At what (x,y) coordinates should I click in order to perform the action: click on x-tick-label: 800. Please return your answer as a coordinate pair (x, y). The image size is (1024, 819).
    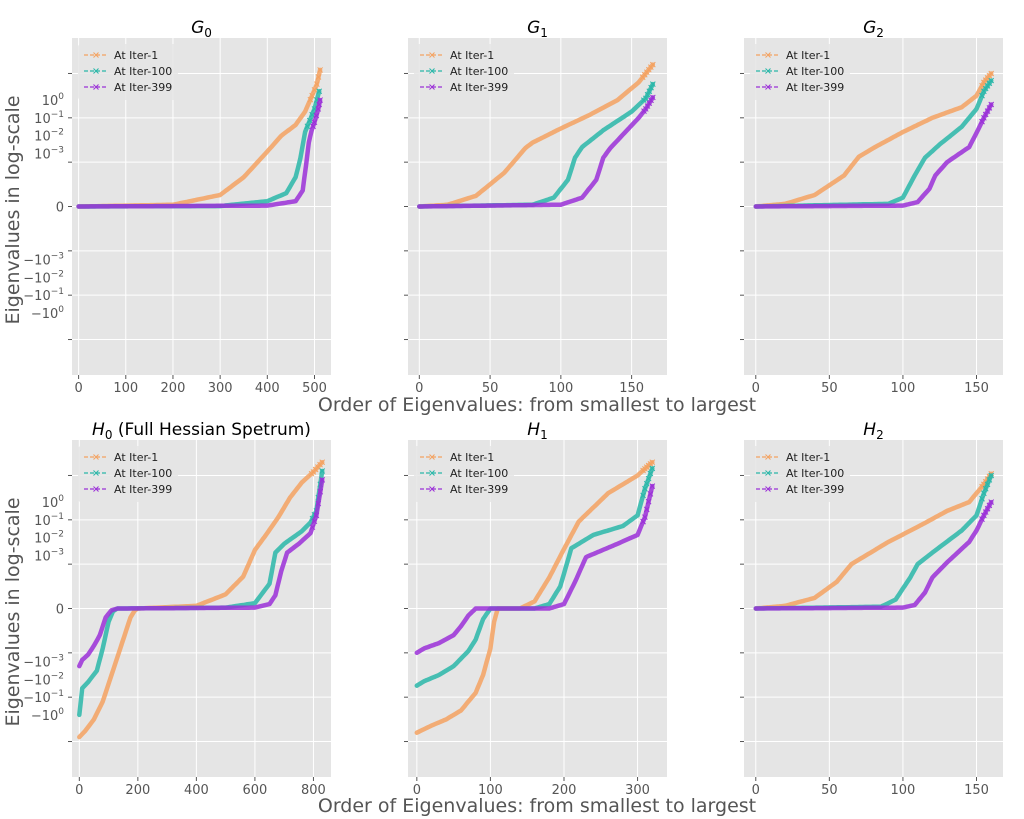
    Looking at the image, I should click on (313, 790).